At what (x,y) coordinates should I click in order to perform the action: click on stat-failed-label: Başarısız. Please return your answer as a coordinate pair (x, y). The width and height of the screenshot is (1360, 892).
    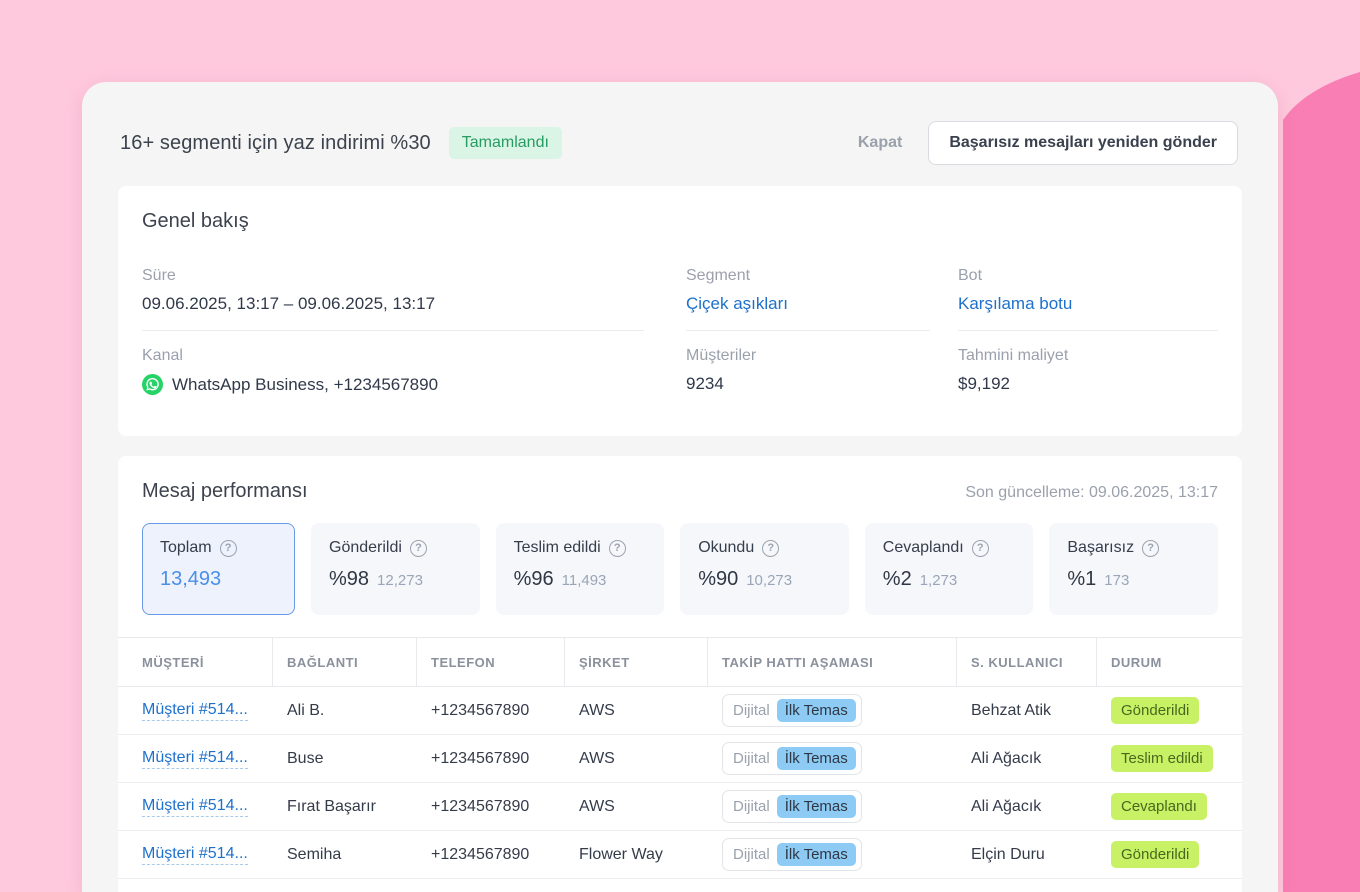
    Looking at the image, I should click on (1101, 547).